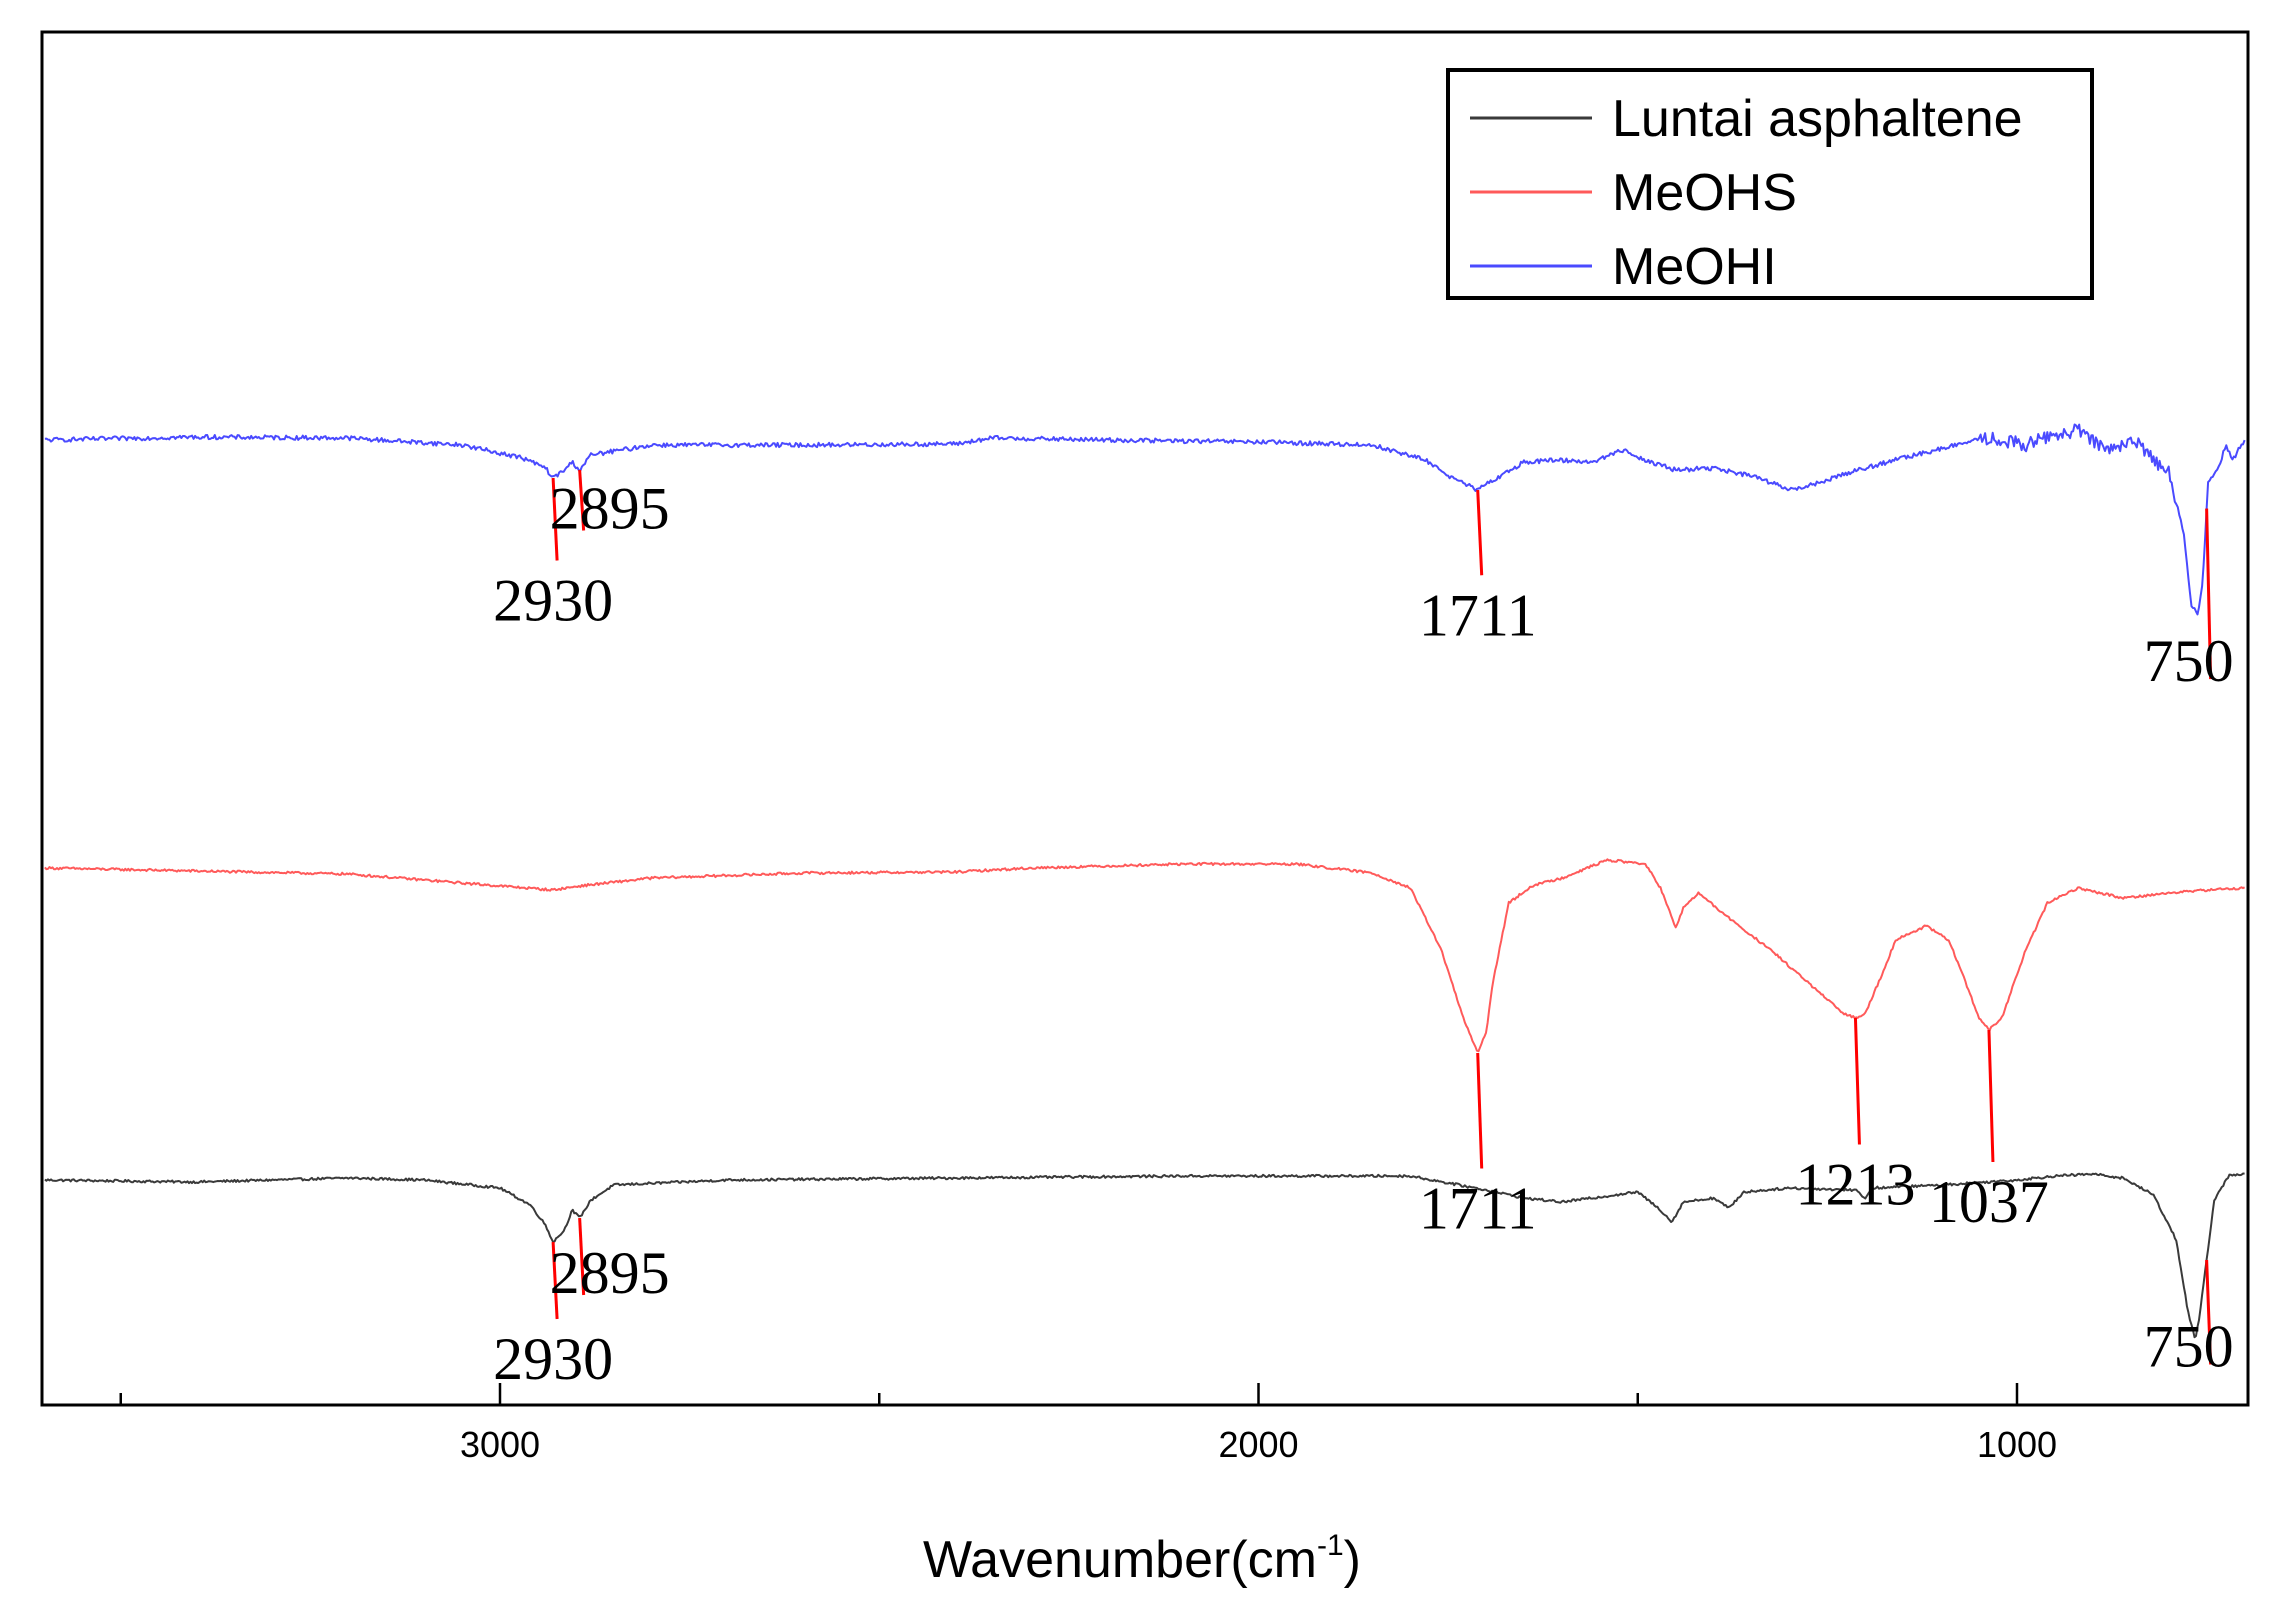 The image size is (2284, 1608). Describe the element at coordinates (1330, 1545) in the screenshot. I see `x-axis-label-superscript: -1` at that location.